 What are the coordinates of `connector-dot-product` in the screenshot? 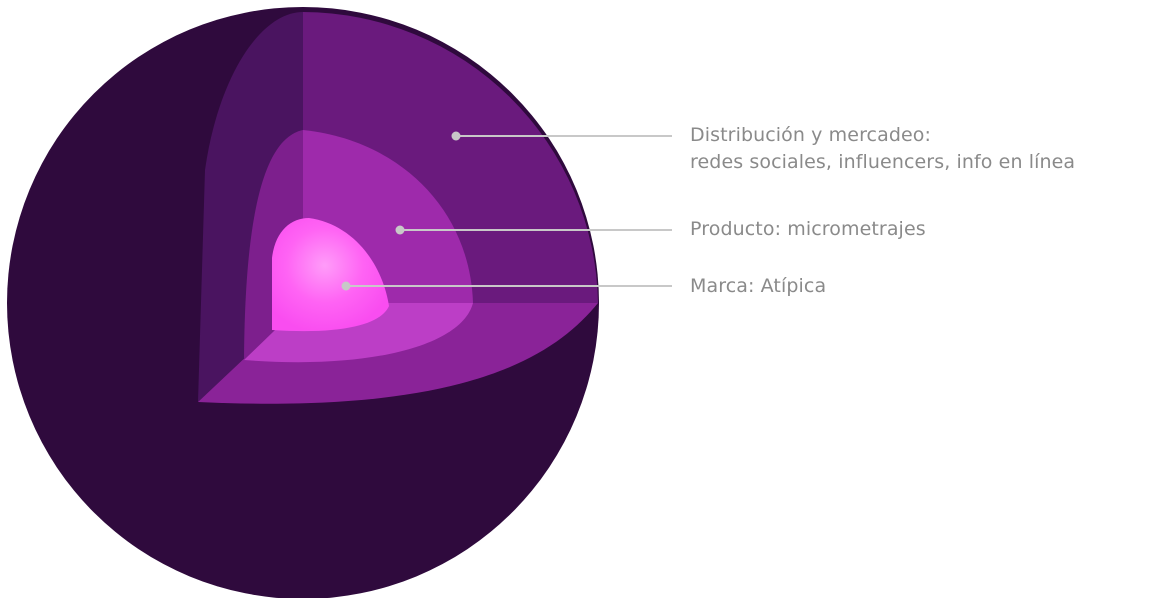 It's located at (400, 230).